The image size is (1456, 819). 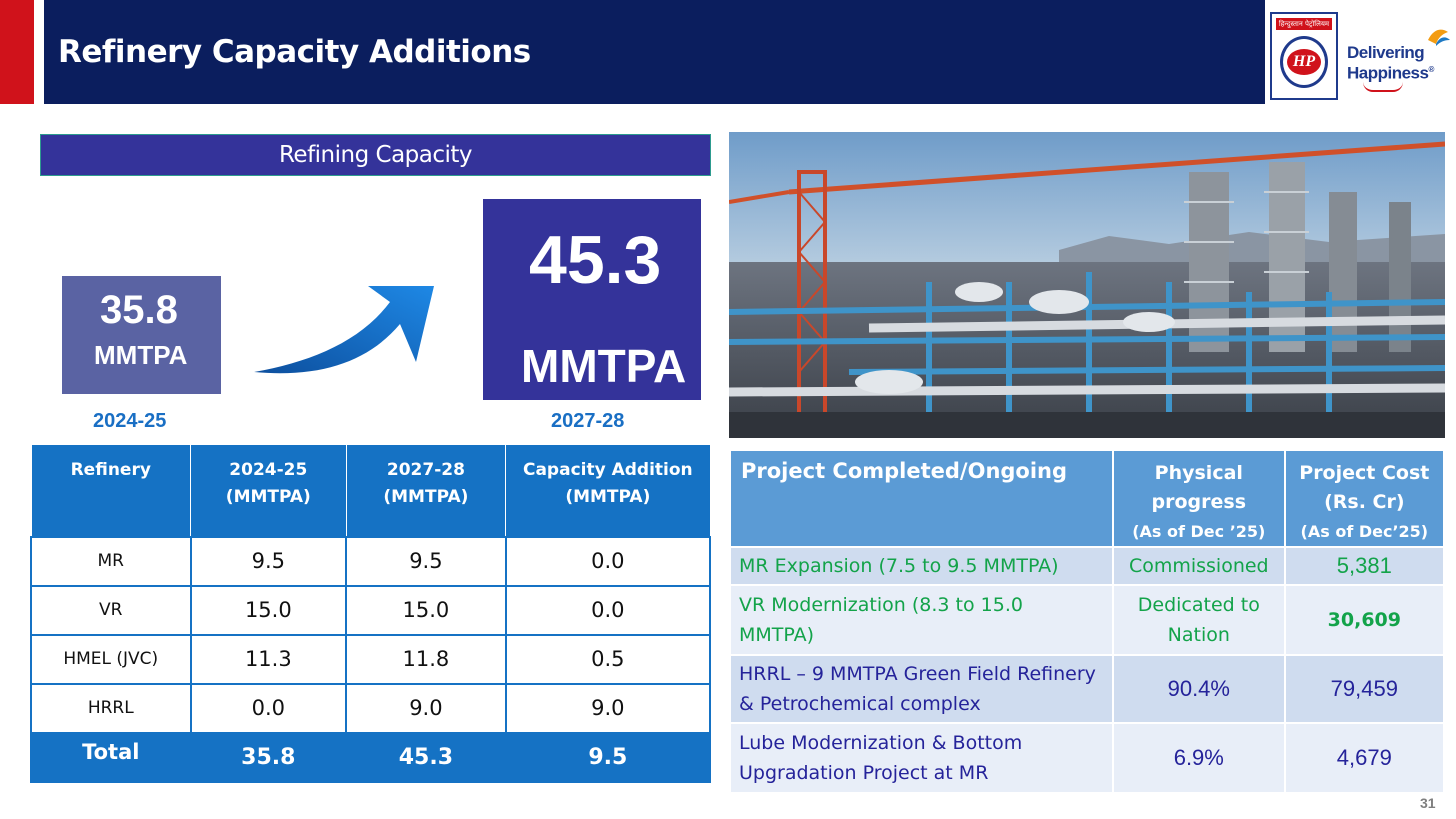 I want to click on project-cost: 5,381, so click(x=1364, y=566).